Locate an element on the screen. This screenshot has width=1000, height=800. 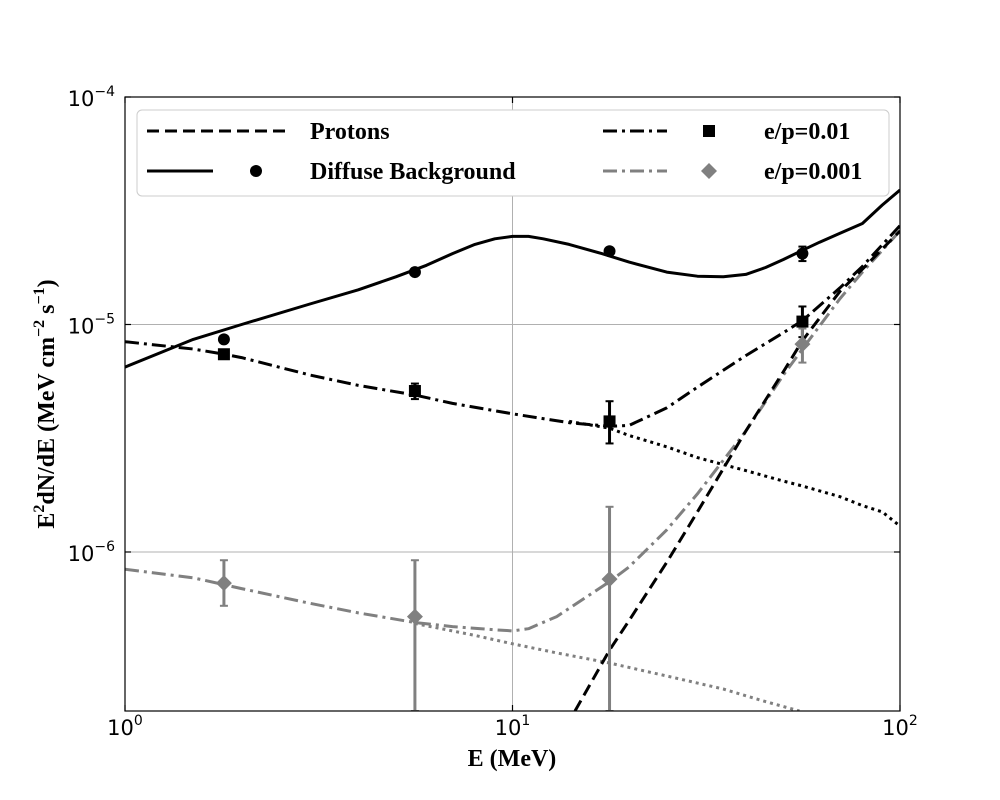
x-axis-title: E (MeV) is located at coordinates (512, 759).